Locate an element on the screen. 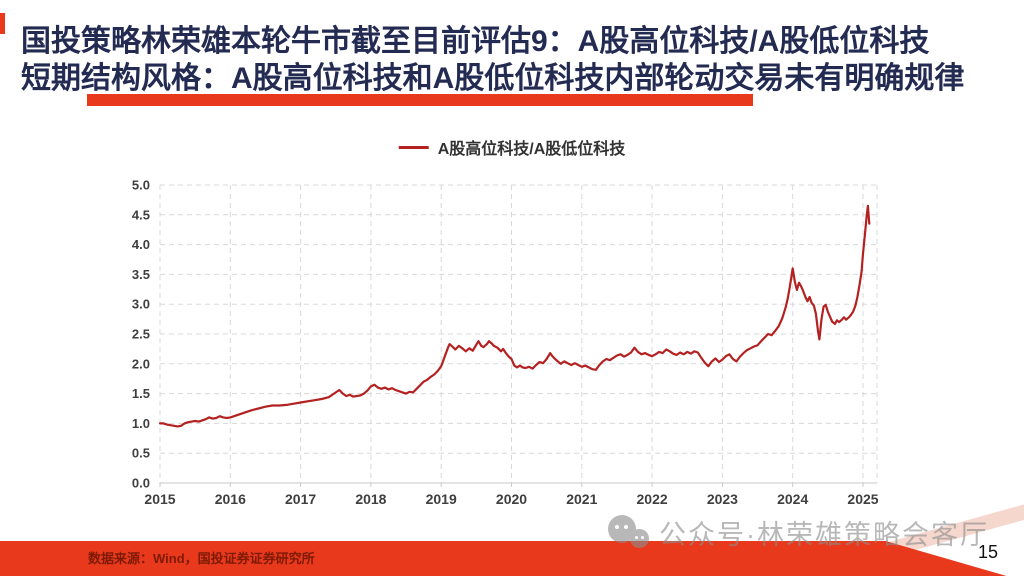 This screenshot has height=576, width=1024. y-tick-label: 1.0 is located at coordinates (141, 423).